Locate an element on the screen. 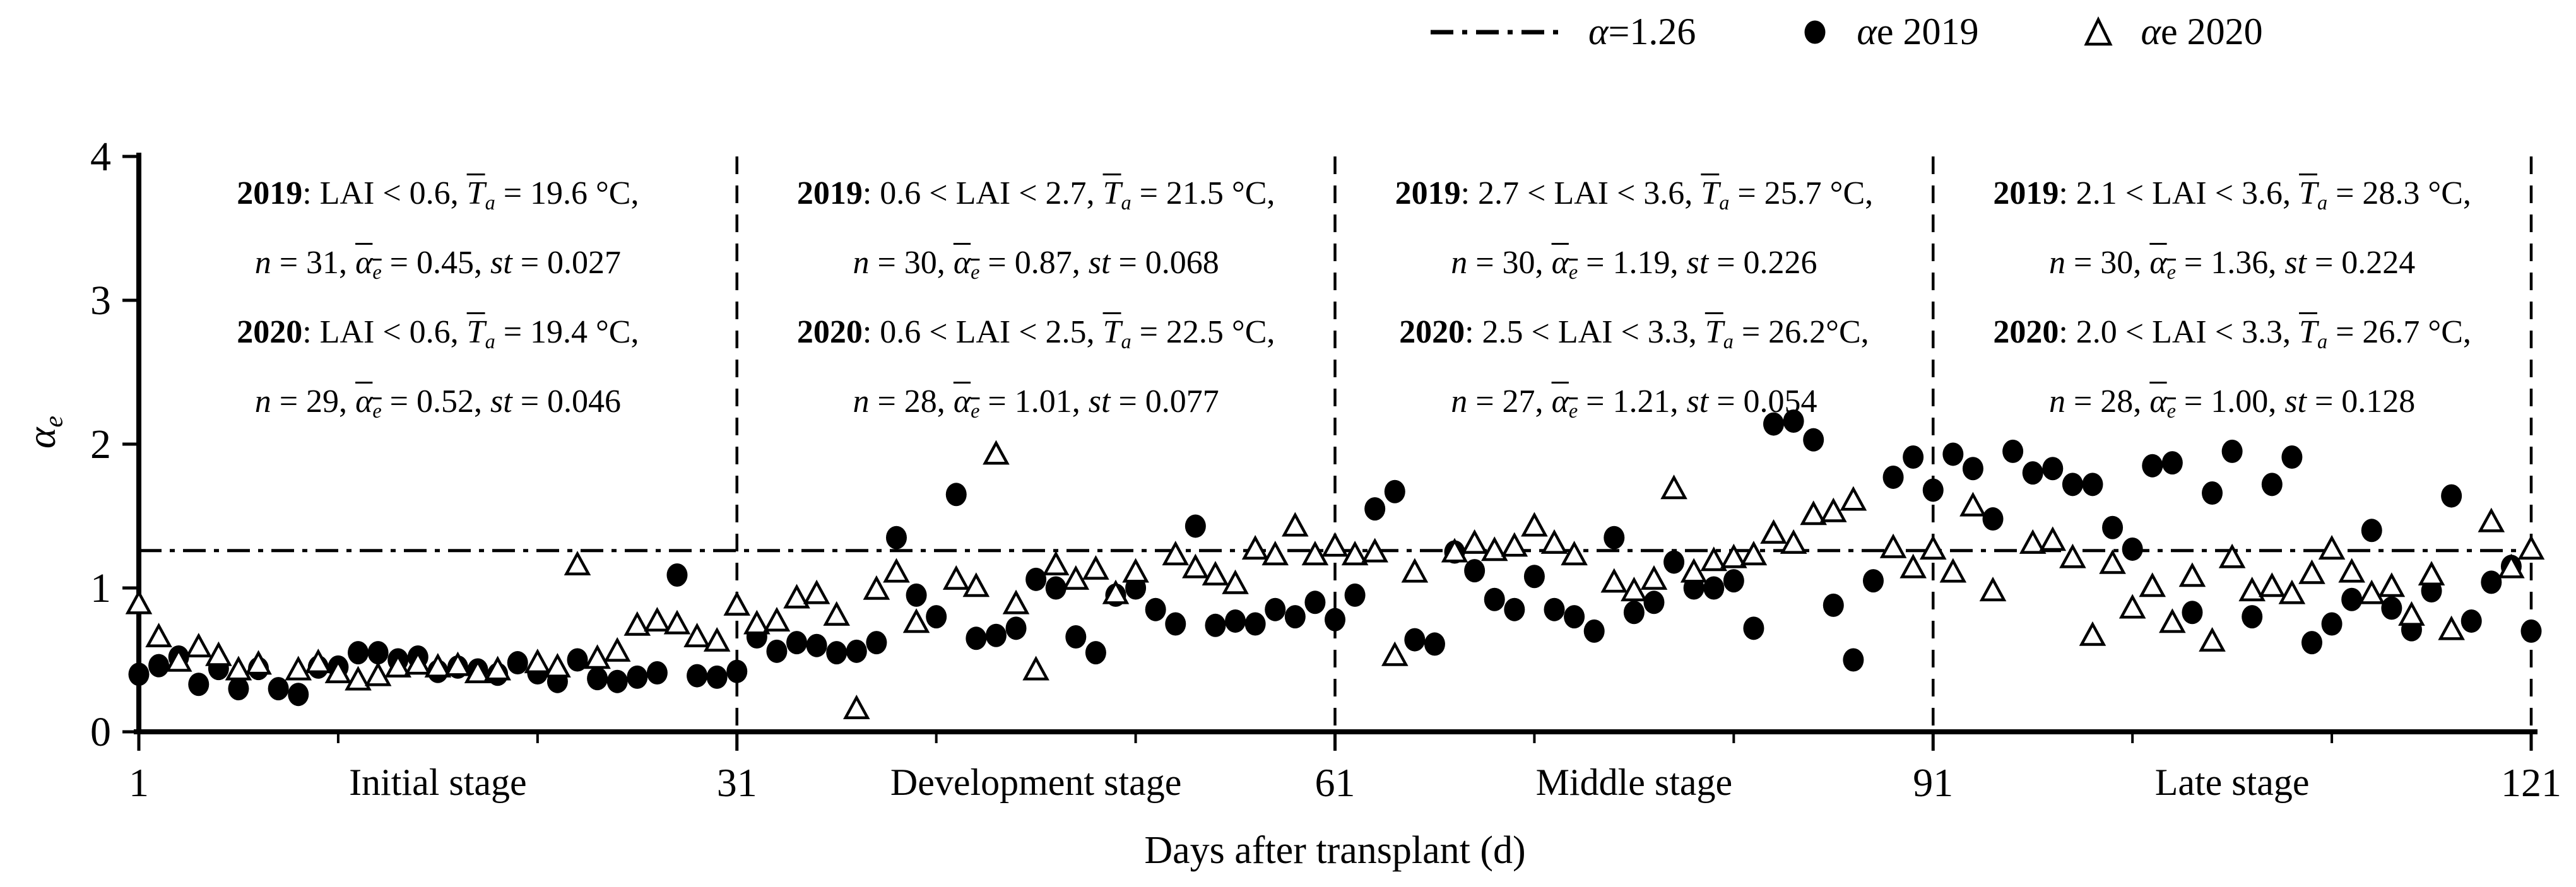 The height and width of the screenshot is (887, 2576). annotation-line: 2020: 2.5 < LAI < 3.3, Ta = 26.2°C, is located at coordinates (1634, 333).